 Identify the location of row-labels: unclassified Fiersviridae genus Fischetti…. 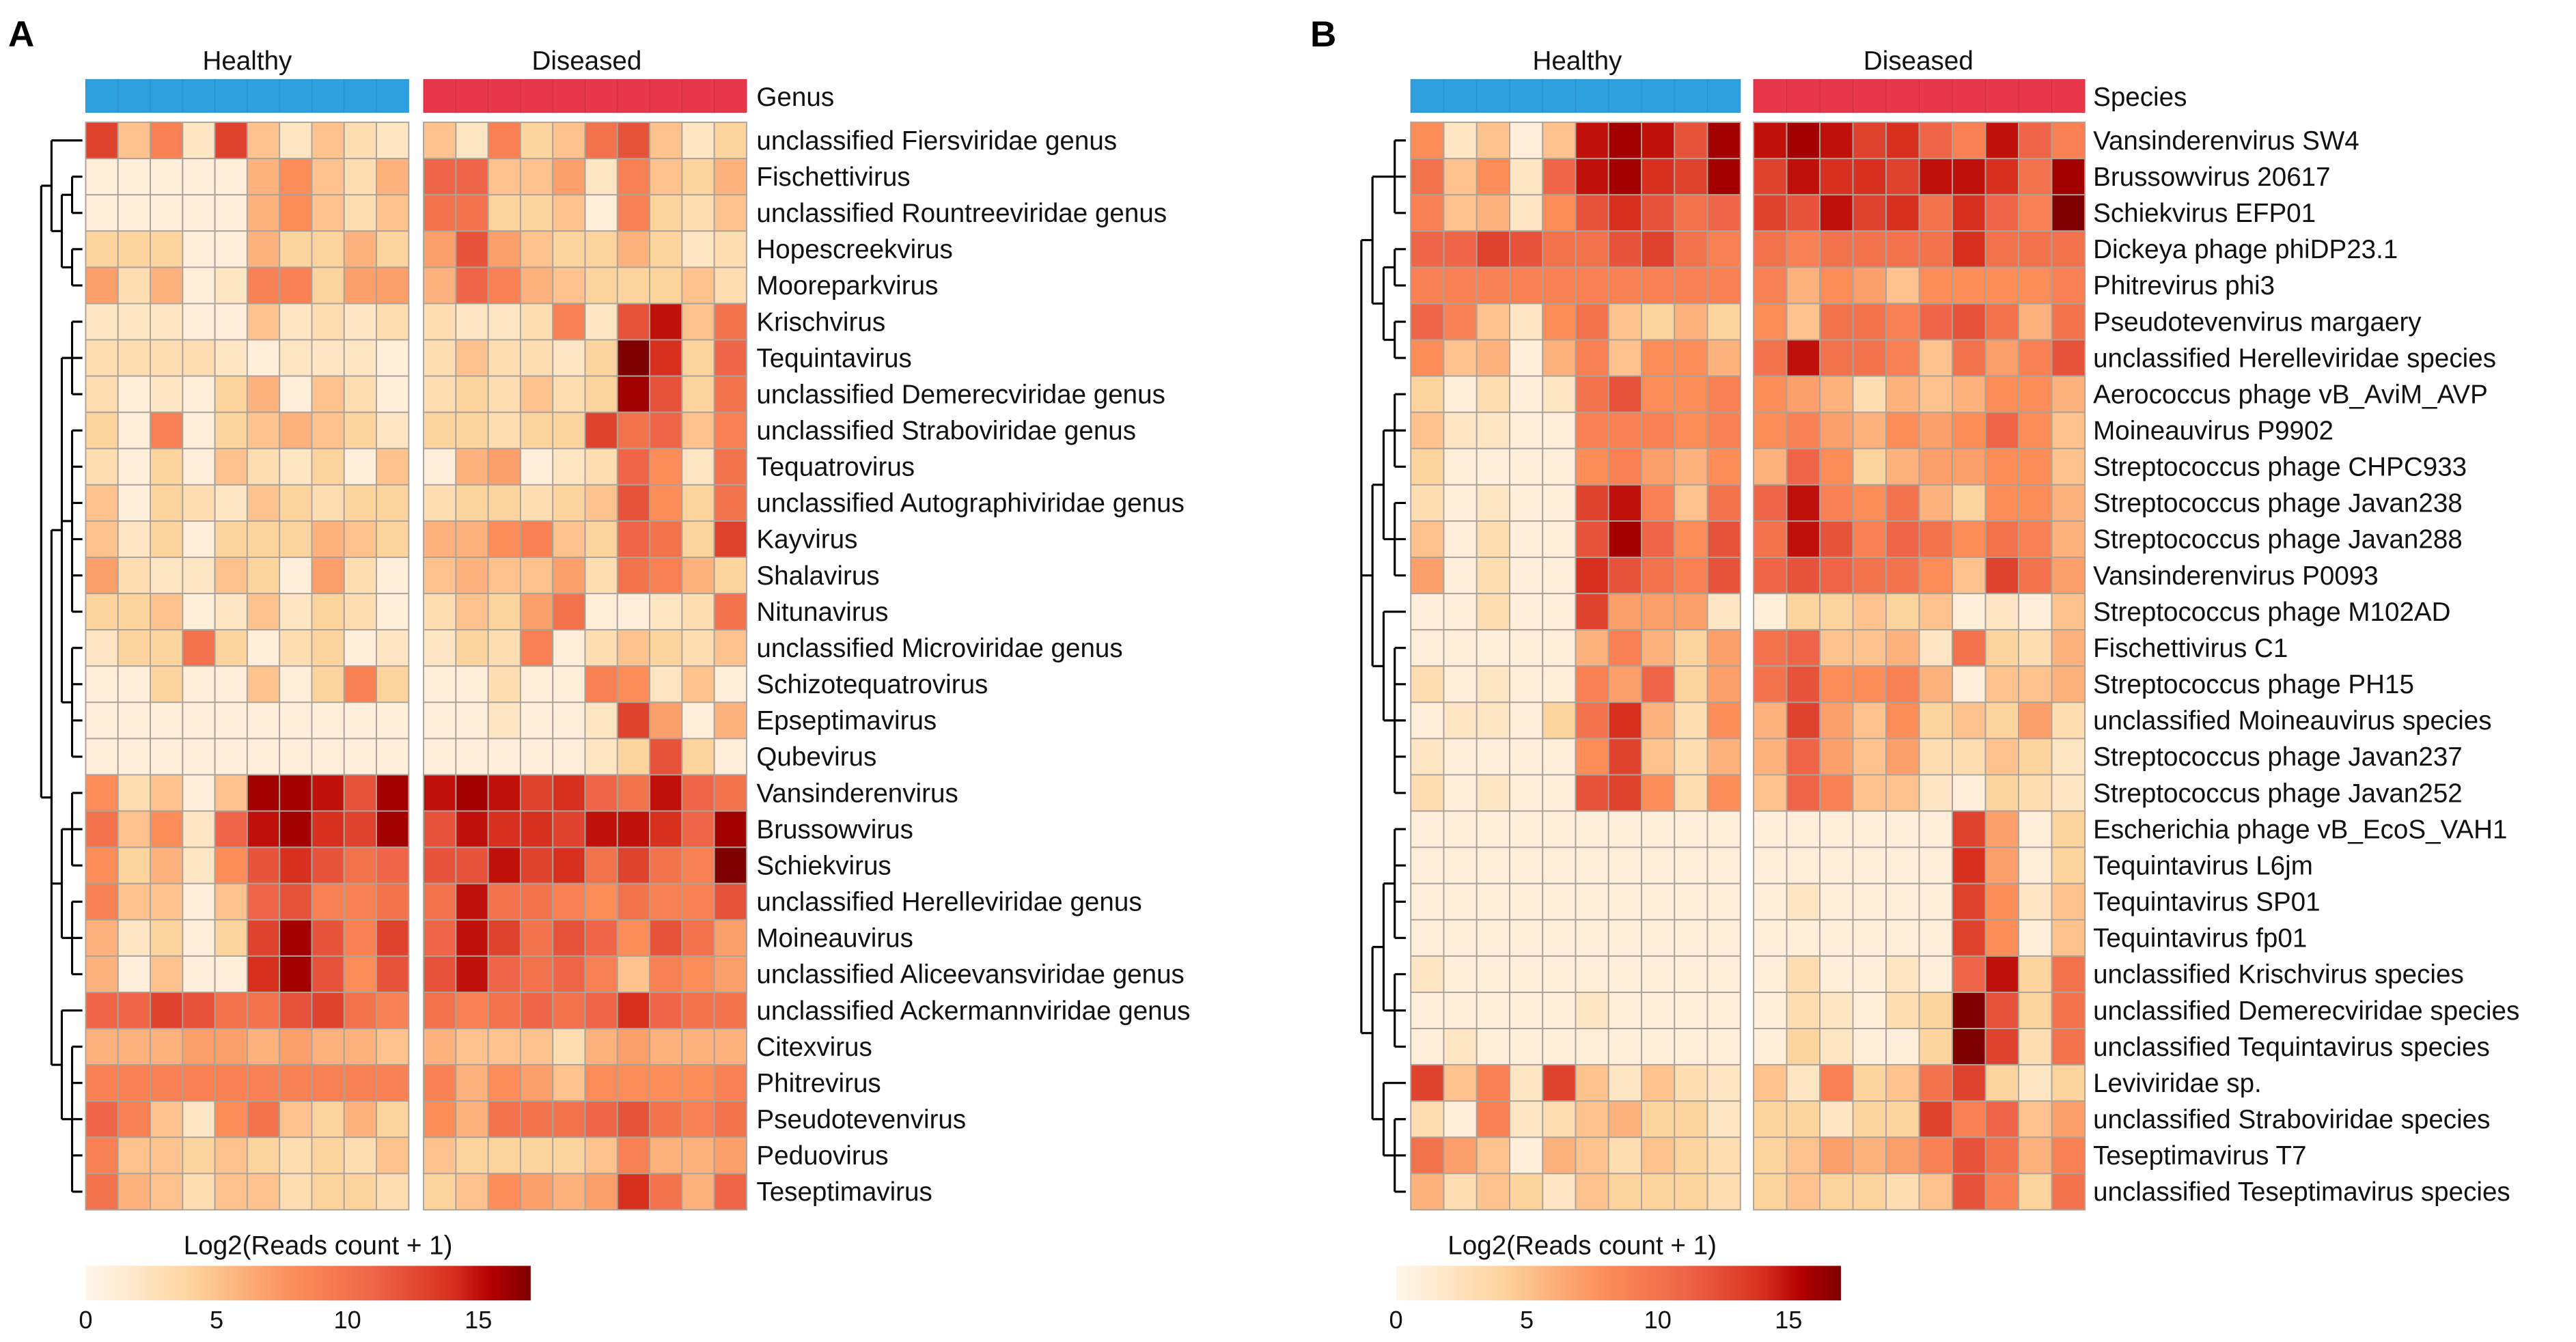
(973, 666).